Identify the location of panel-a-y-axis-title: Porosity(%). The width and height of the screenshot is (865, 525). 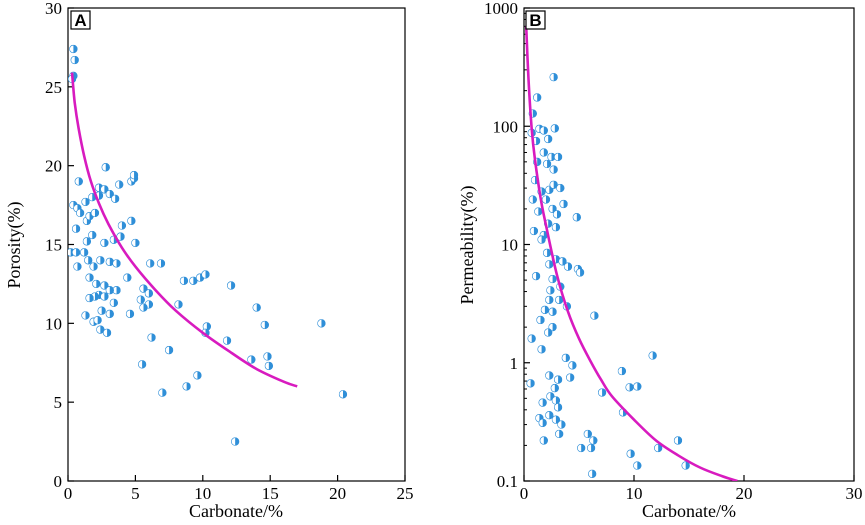
(14, 245).